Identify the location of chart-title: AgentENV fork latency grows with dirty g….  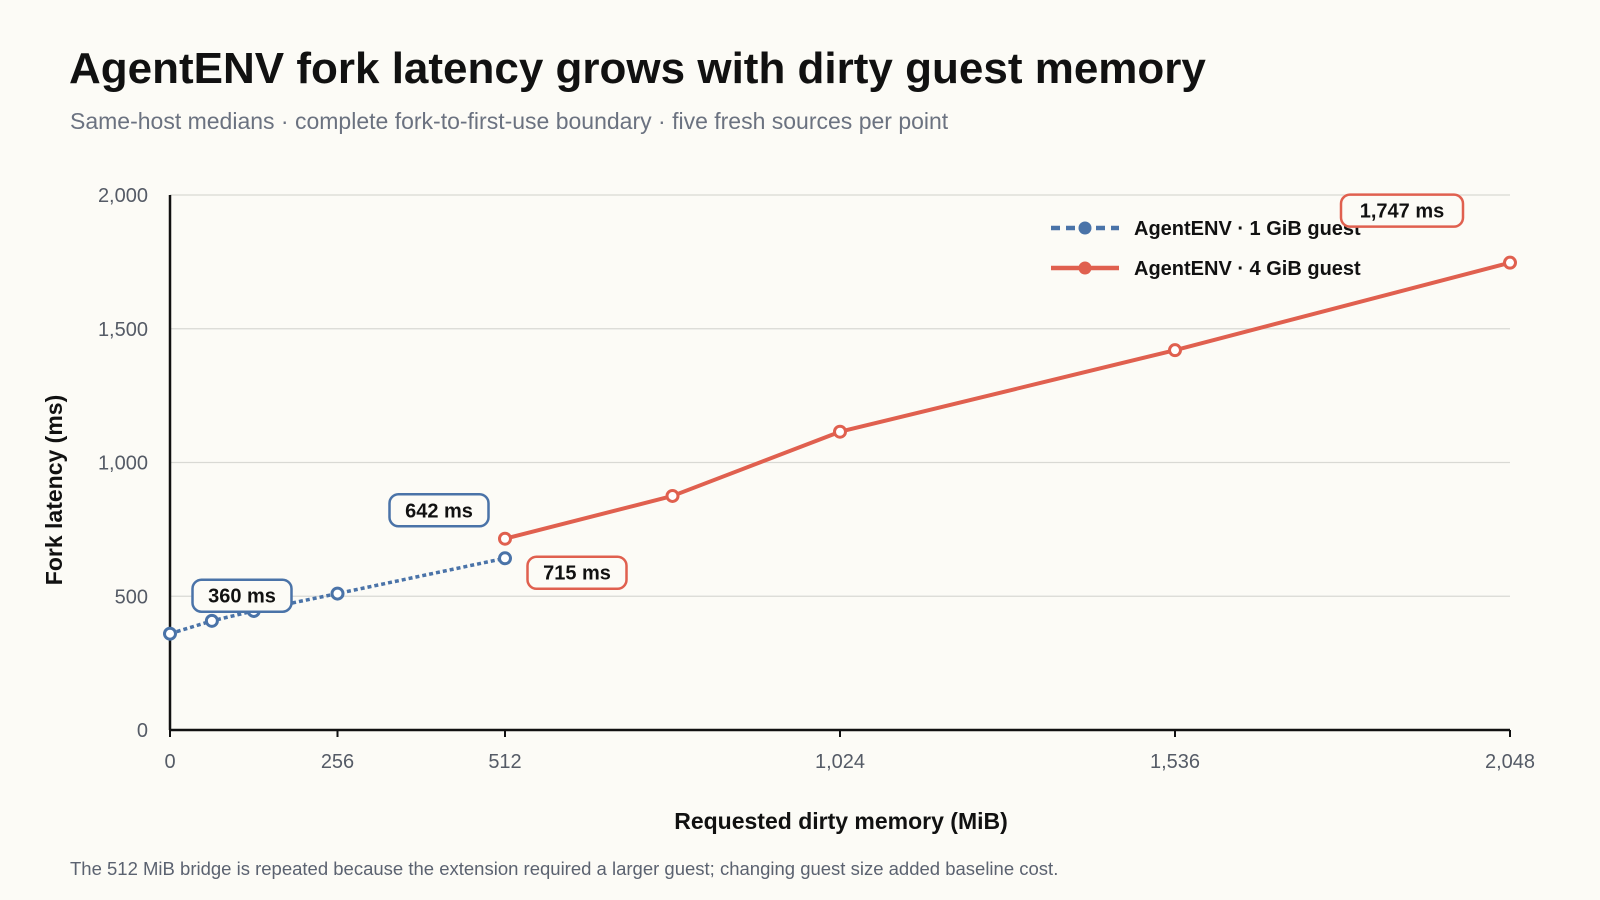
(637, 68).